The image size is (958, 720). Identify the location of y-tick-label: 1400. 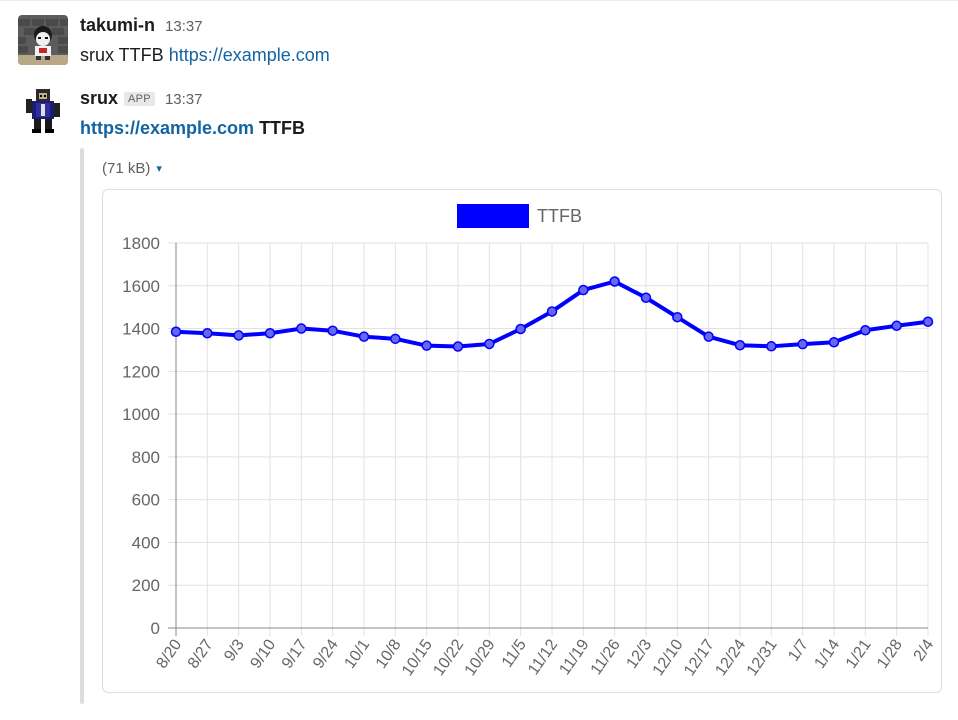
(141, 329).